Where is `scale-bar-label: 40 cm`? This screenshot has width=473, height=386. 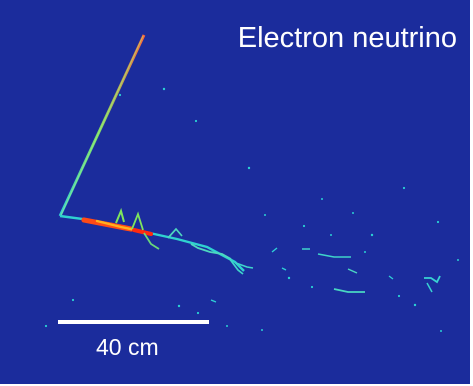 scale-bar-label: 40 cm is located at coordinates (127, 347).